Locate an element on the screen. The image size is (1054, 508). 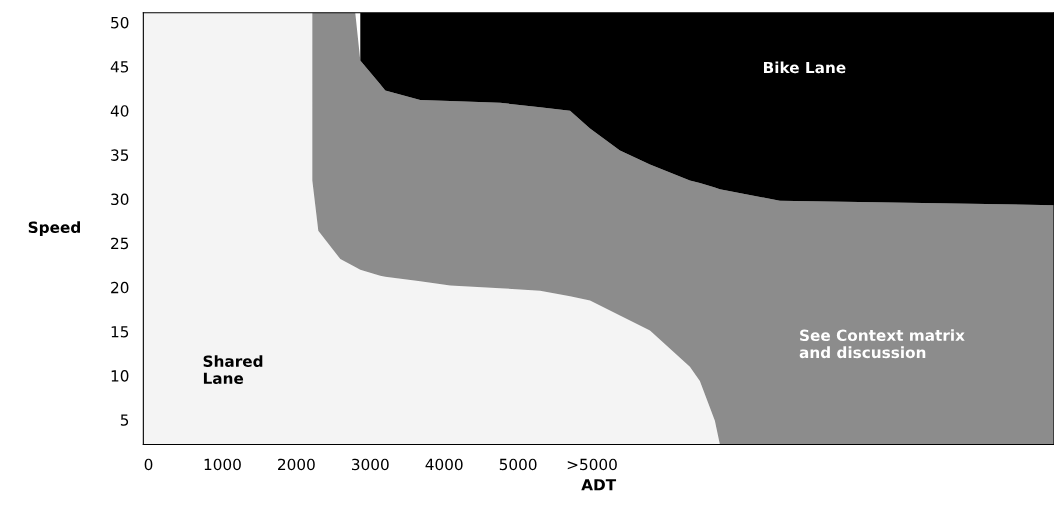
y-tick-label: 35 is located at coordinates (120, 155).